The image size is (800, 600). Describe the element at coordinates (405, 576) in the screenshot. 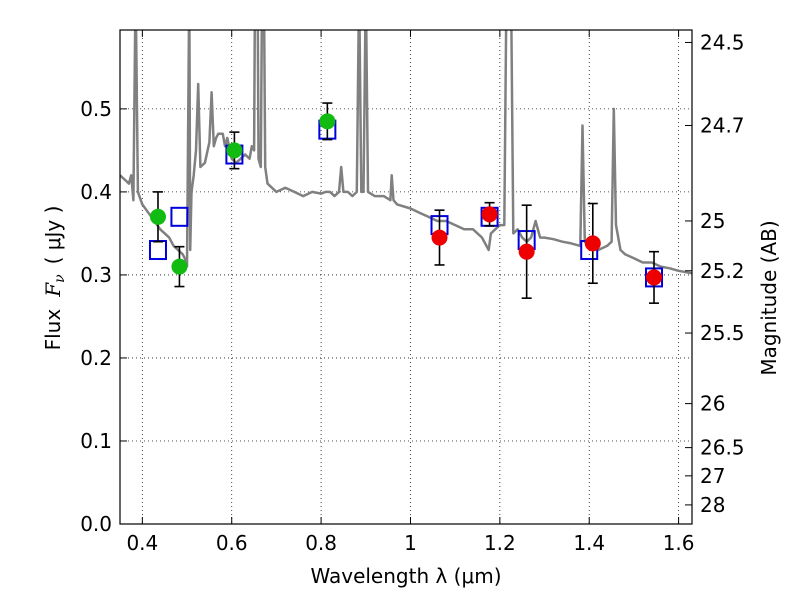

I see `x-axis-label: Wavelength λ (μm)` at that location.